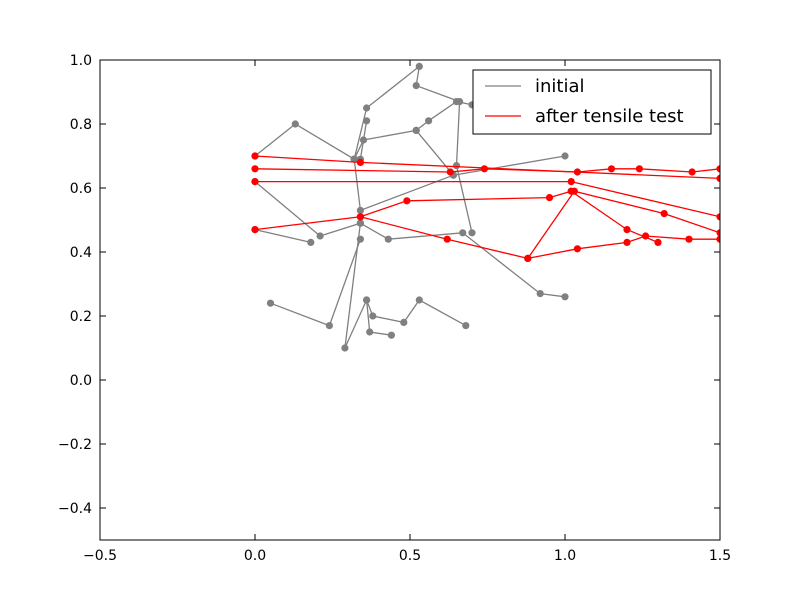  I want to click on legend-box, so click(592, 102).